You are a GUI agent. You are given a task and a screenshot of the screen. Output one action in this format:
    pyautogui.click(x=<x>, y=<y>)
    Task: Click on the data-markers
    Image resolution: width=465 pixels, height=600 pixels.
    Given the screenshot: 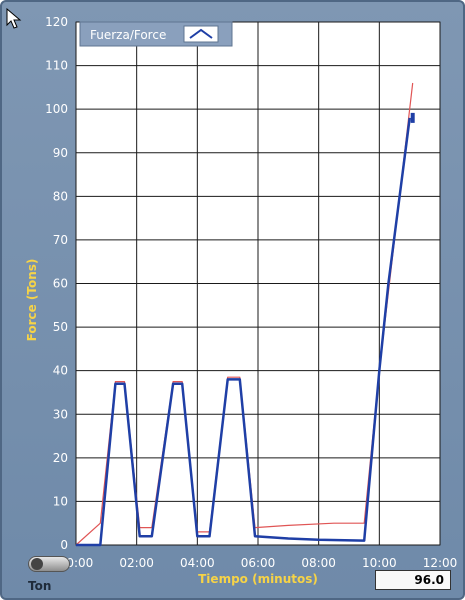 What is the action you would take?
    pyautogui.click(x=412, y=117)
    